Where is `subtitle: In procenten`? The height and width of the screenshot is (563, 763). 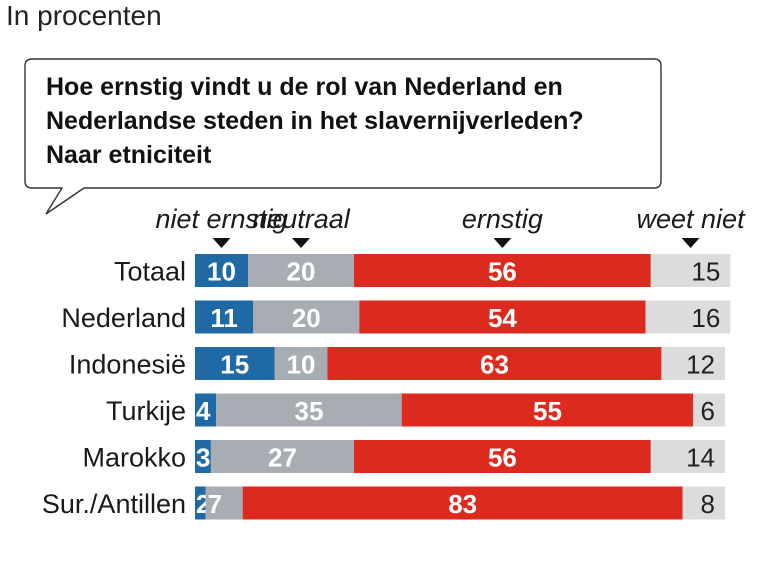
subtitle: In procenten is located at coordinates (84, 15).